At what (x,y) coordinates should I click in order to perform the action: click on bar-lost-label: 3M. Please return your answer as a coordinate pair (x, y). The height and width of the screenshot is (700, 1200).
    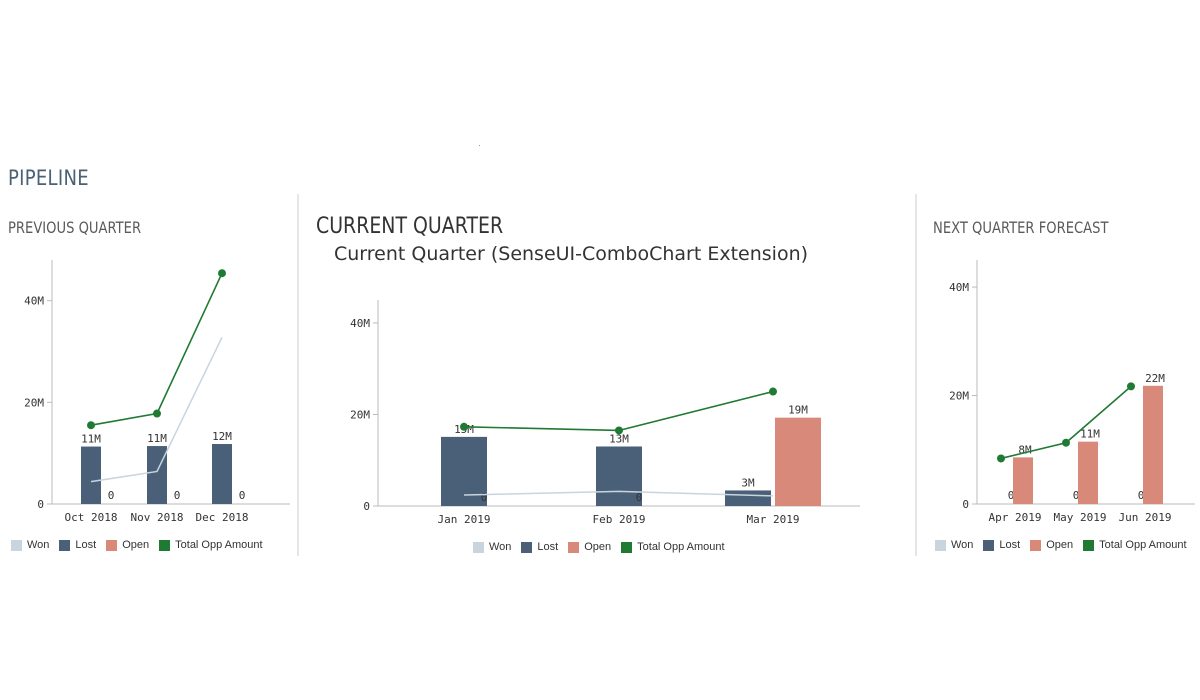
    Looking at the image, I should click on (748, 482).